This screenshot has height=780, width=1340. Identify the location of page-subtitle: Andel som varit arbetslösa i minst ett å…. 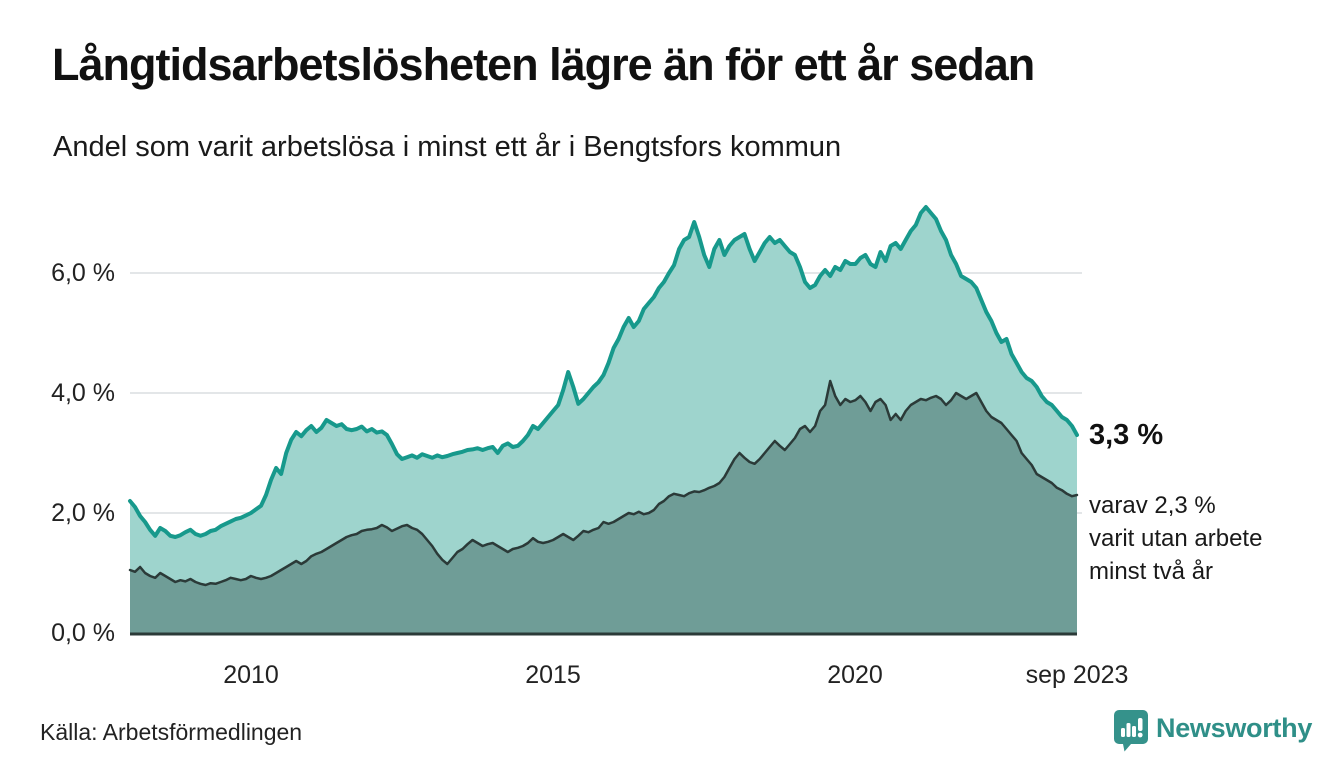
(447, 147).